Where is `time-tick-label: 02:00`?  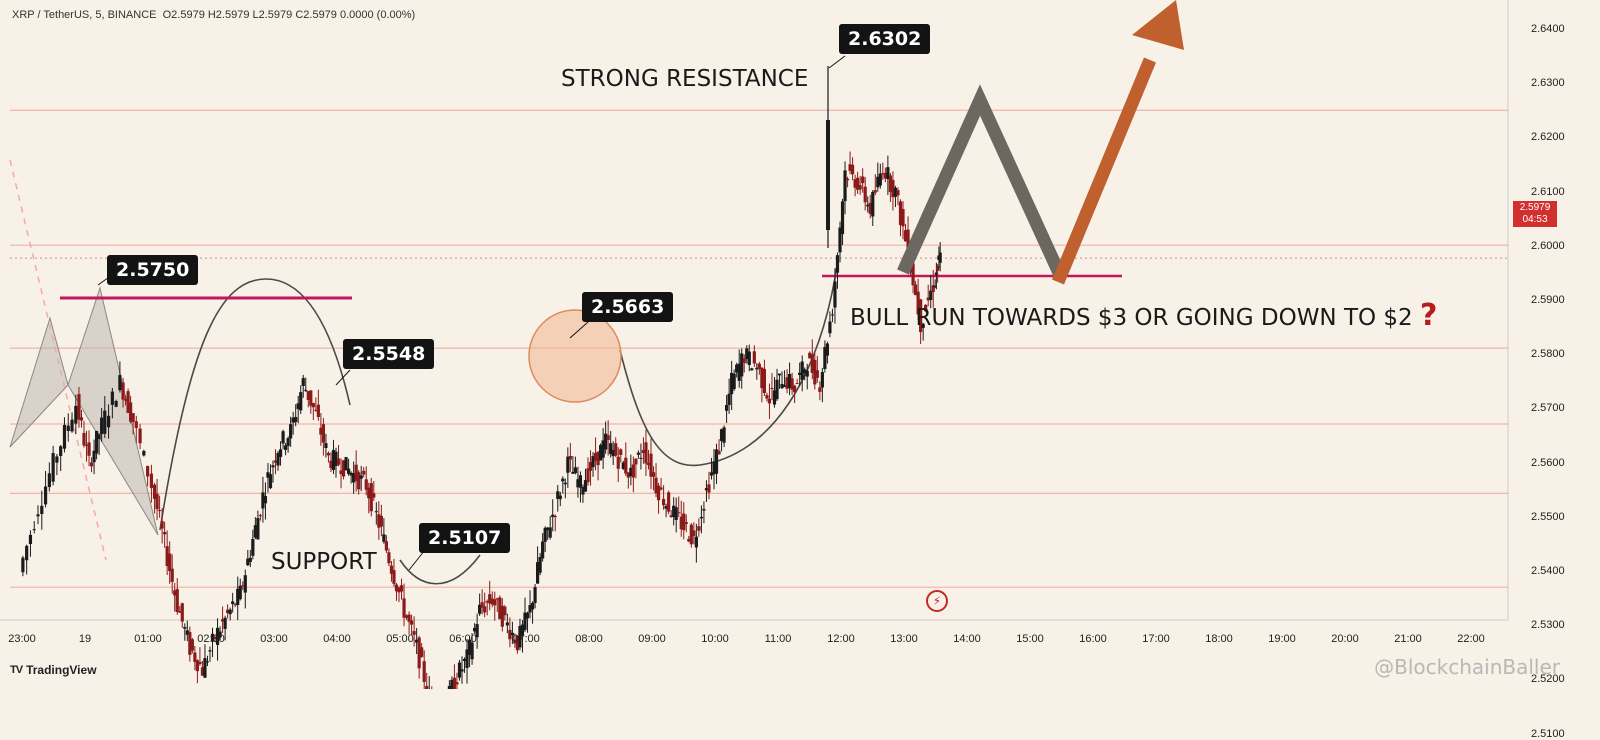
time-tick-label: 02:00 is located at coordinates (211, 639).